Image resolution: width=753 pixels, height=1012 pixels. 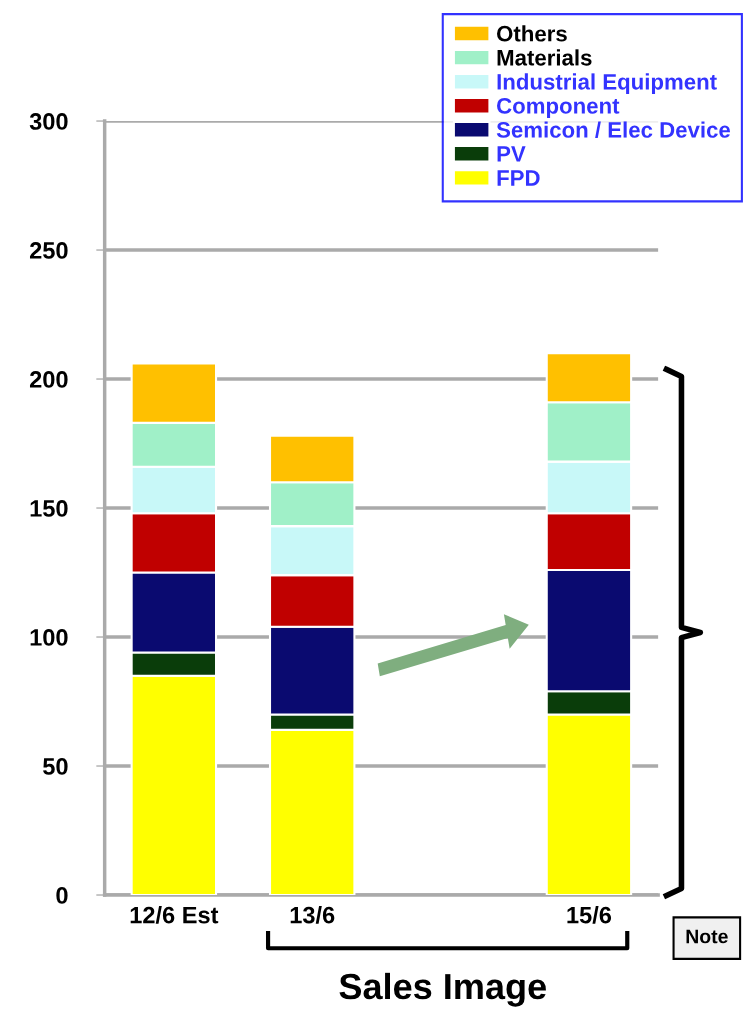 What do you see at coordinates (49, 637) in the screenshot?
I see `y-tick-label: 100` at bounding box center [49, 637].